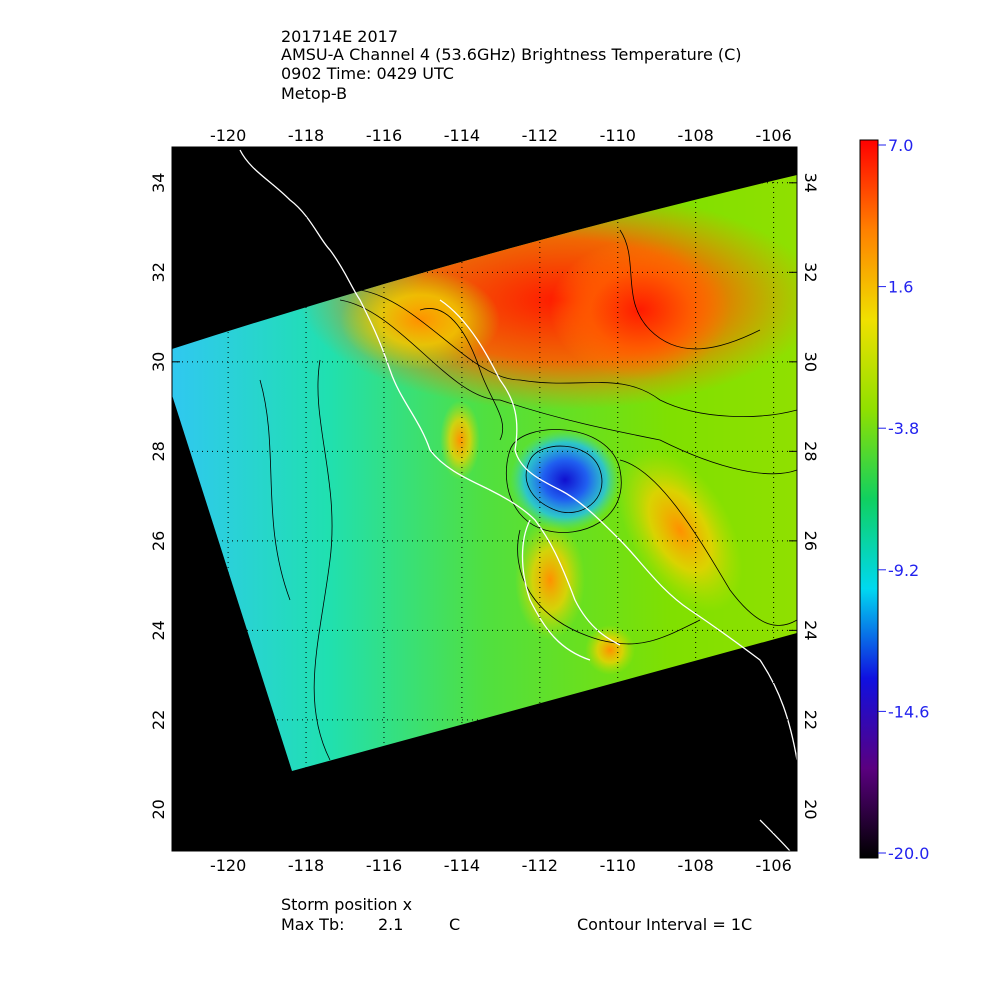 This screenshot has height=1004, width=1000. What do you see at coordinates (367, 73) in the screenshot?
I see `header-line: 0902 Time: 0429 UTC` at bounding box center [367, 73].